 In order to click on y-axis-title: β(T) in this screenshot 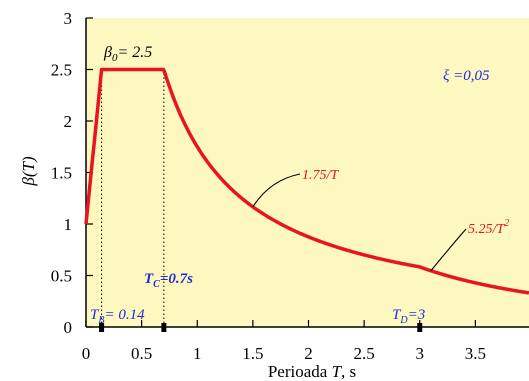, I will do `click(28, 171)`.